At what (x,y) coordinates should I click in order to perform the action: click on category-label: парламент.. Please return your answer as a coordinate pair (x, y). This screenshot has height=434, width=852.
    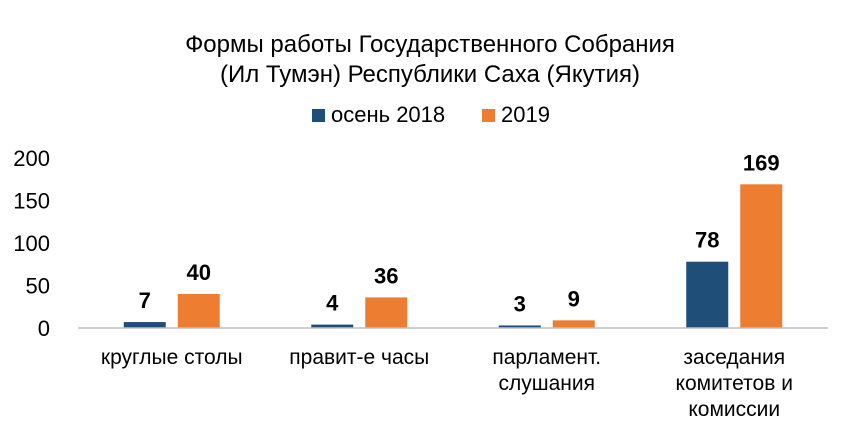
    Looking at the image, I should click on (546, 357).